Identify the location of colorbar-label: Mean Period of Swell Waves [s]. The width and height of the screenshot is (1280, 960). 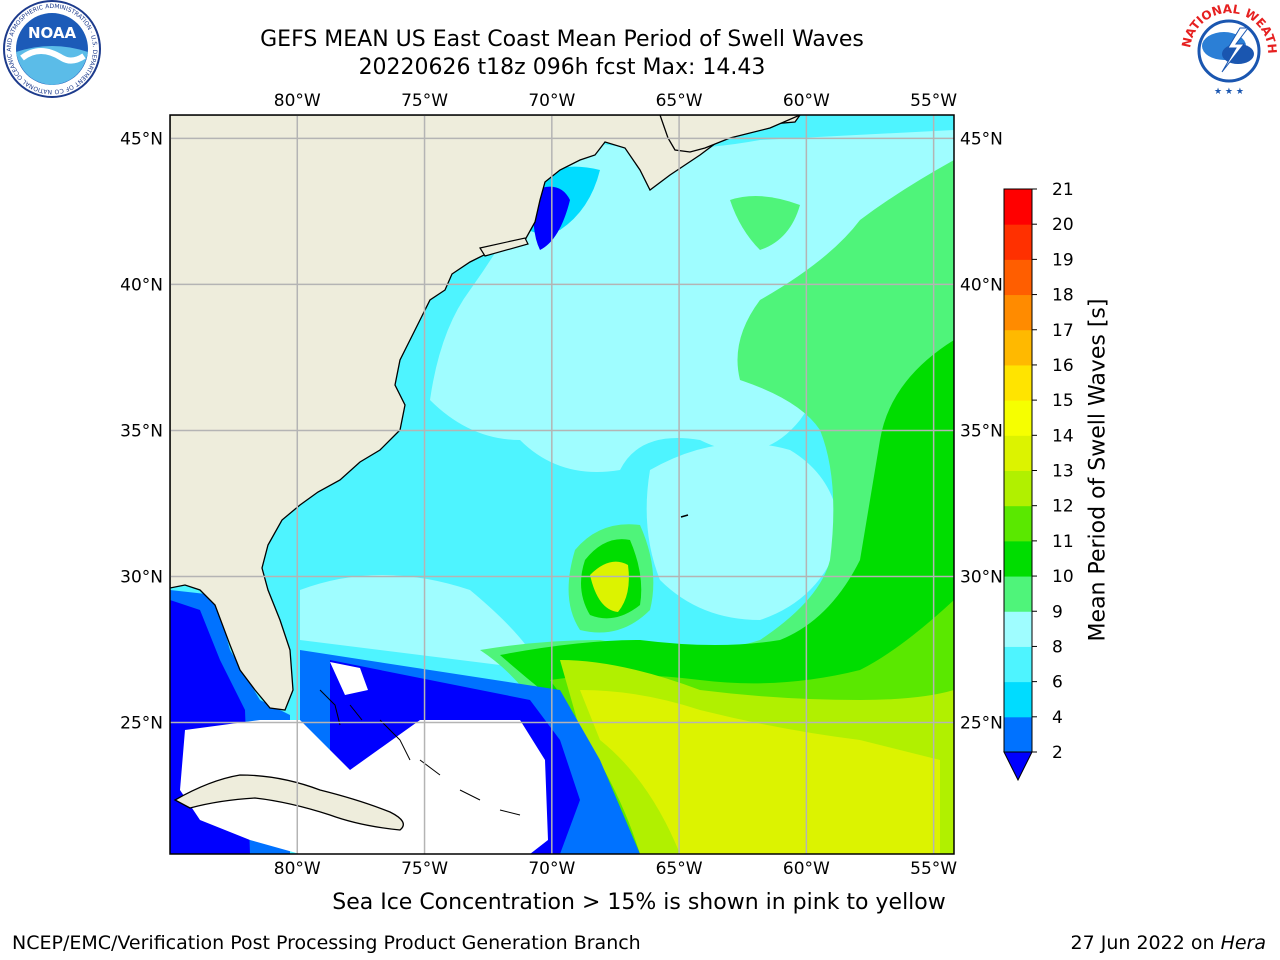
(1098, 470).